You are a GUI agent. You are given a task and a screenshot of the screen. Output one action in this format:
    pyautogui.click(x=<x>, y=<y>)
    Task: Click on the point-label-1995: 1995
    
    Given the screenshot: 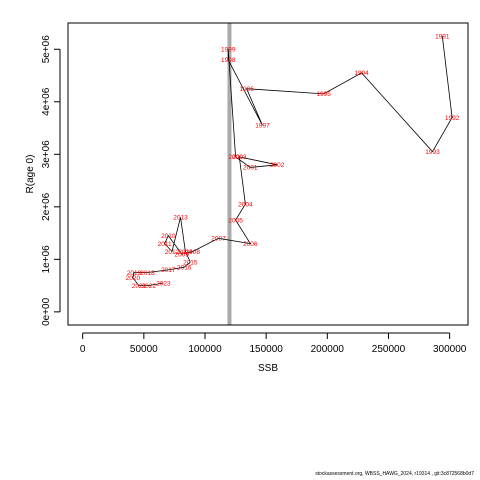 What is the action you would take?
    pyautogui.click(x=323, y=94)
    